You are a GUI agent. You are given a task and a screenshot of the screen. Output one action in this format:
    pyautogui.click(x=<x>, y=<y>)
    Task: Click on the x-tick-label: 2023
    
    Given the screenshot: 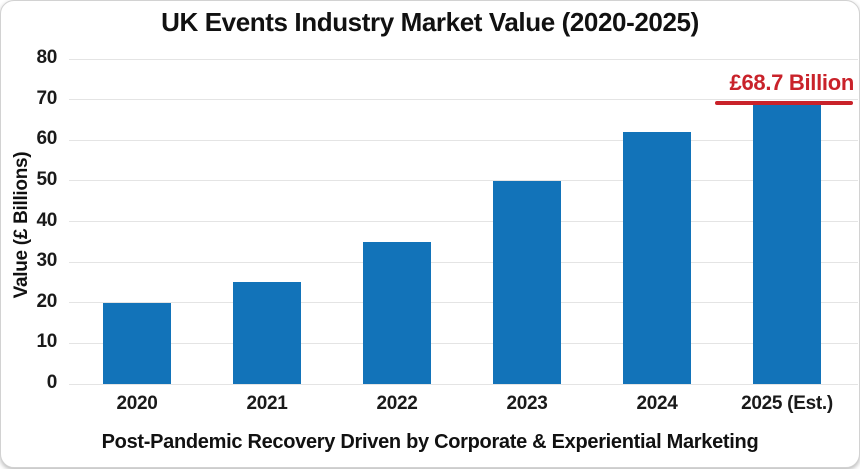 What is the action you would take?
    pyautogui.click(x=527, y=403)
    